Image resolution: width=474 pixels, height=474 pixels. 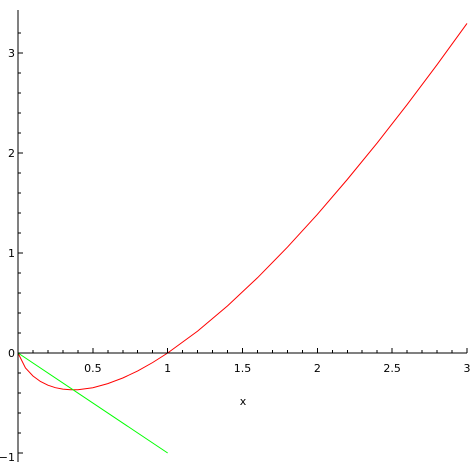 What do you see at coordinates (167, 368) in the screenshot?
I see `x-tick-label: 1` at bounding box center [167, 368].